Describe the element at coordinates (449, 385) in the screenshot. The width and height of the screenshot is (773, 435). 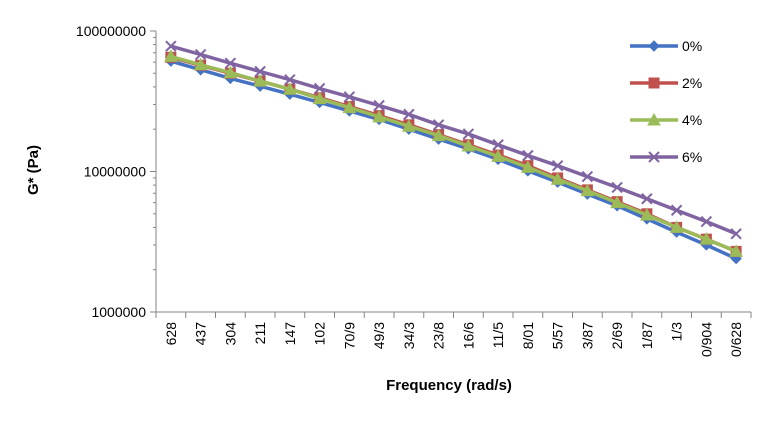
I see `x-axis-title: Frequency (rad/s)` at that location.